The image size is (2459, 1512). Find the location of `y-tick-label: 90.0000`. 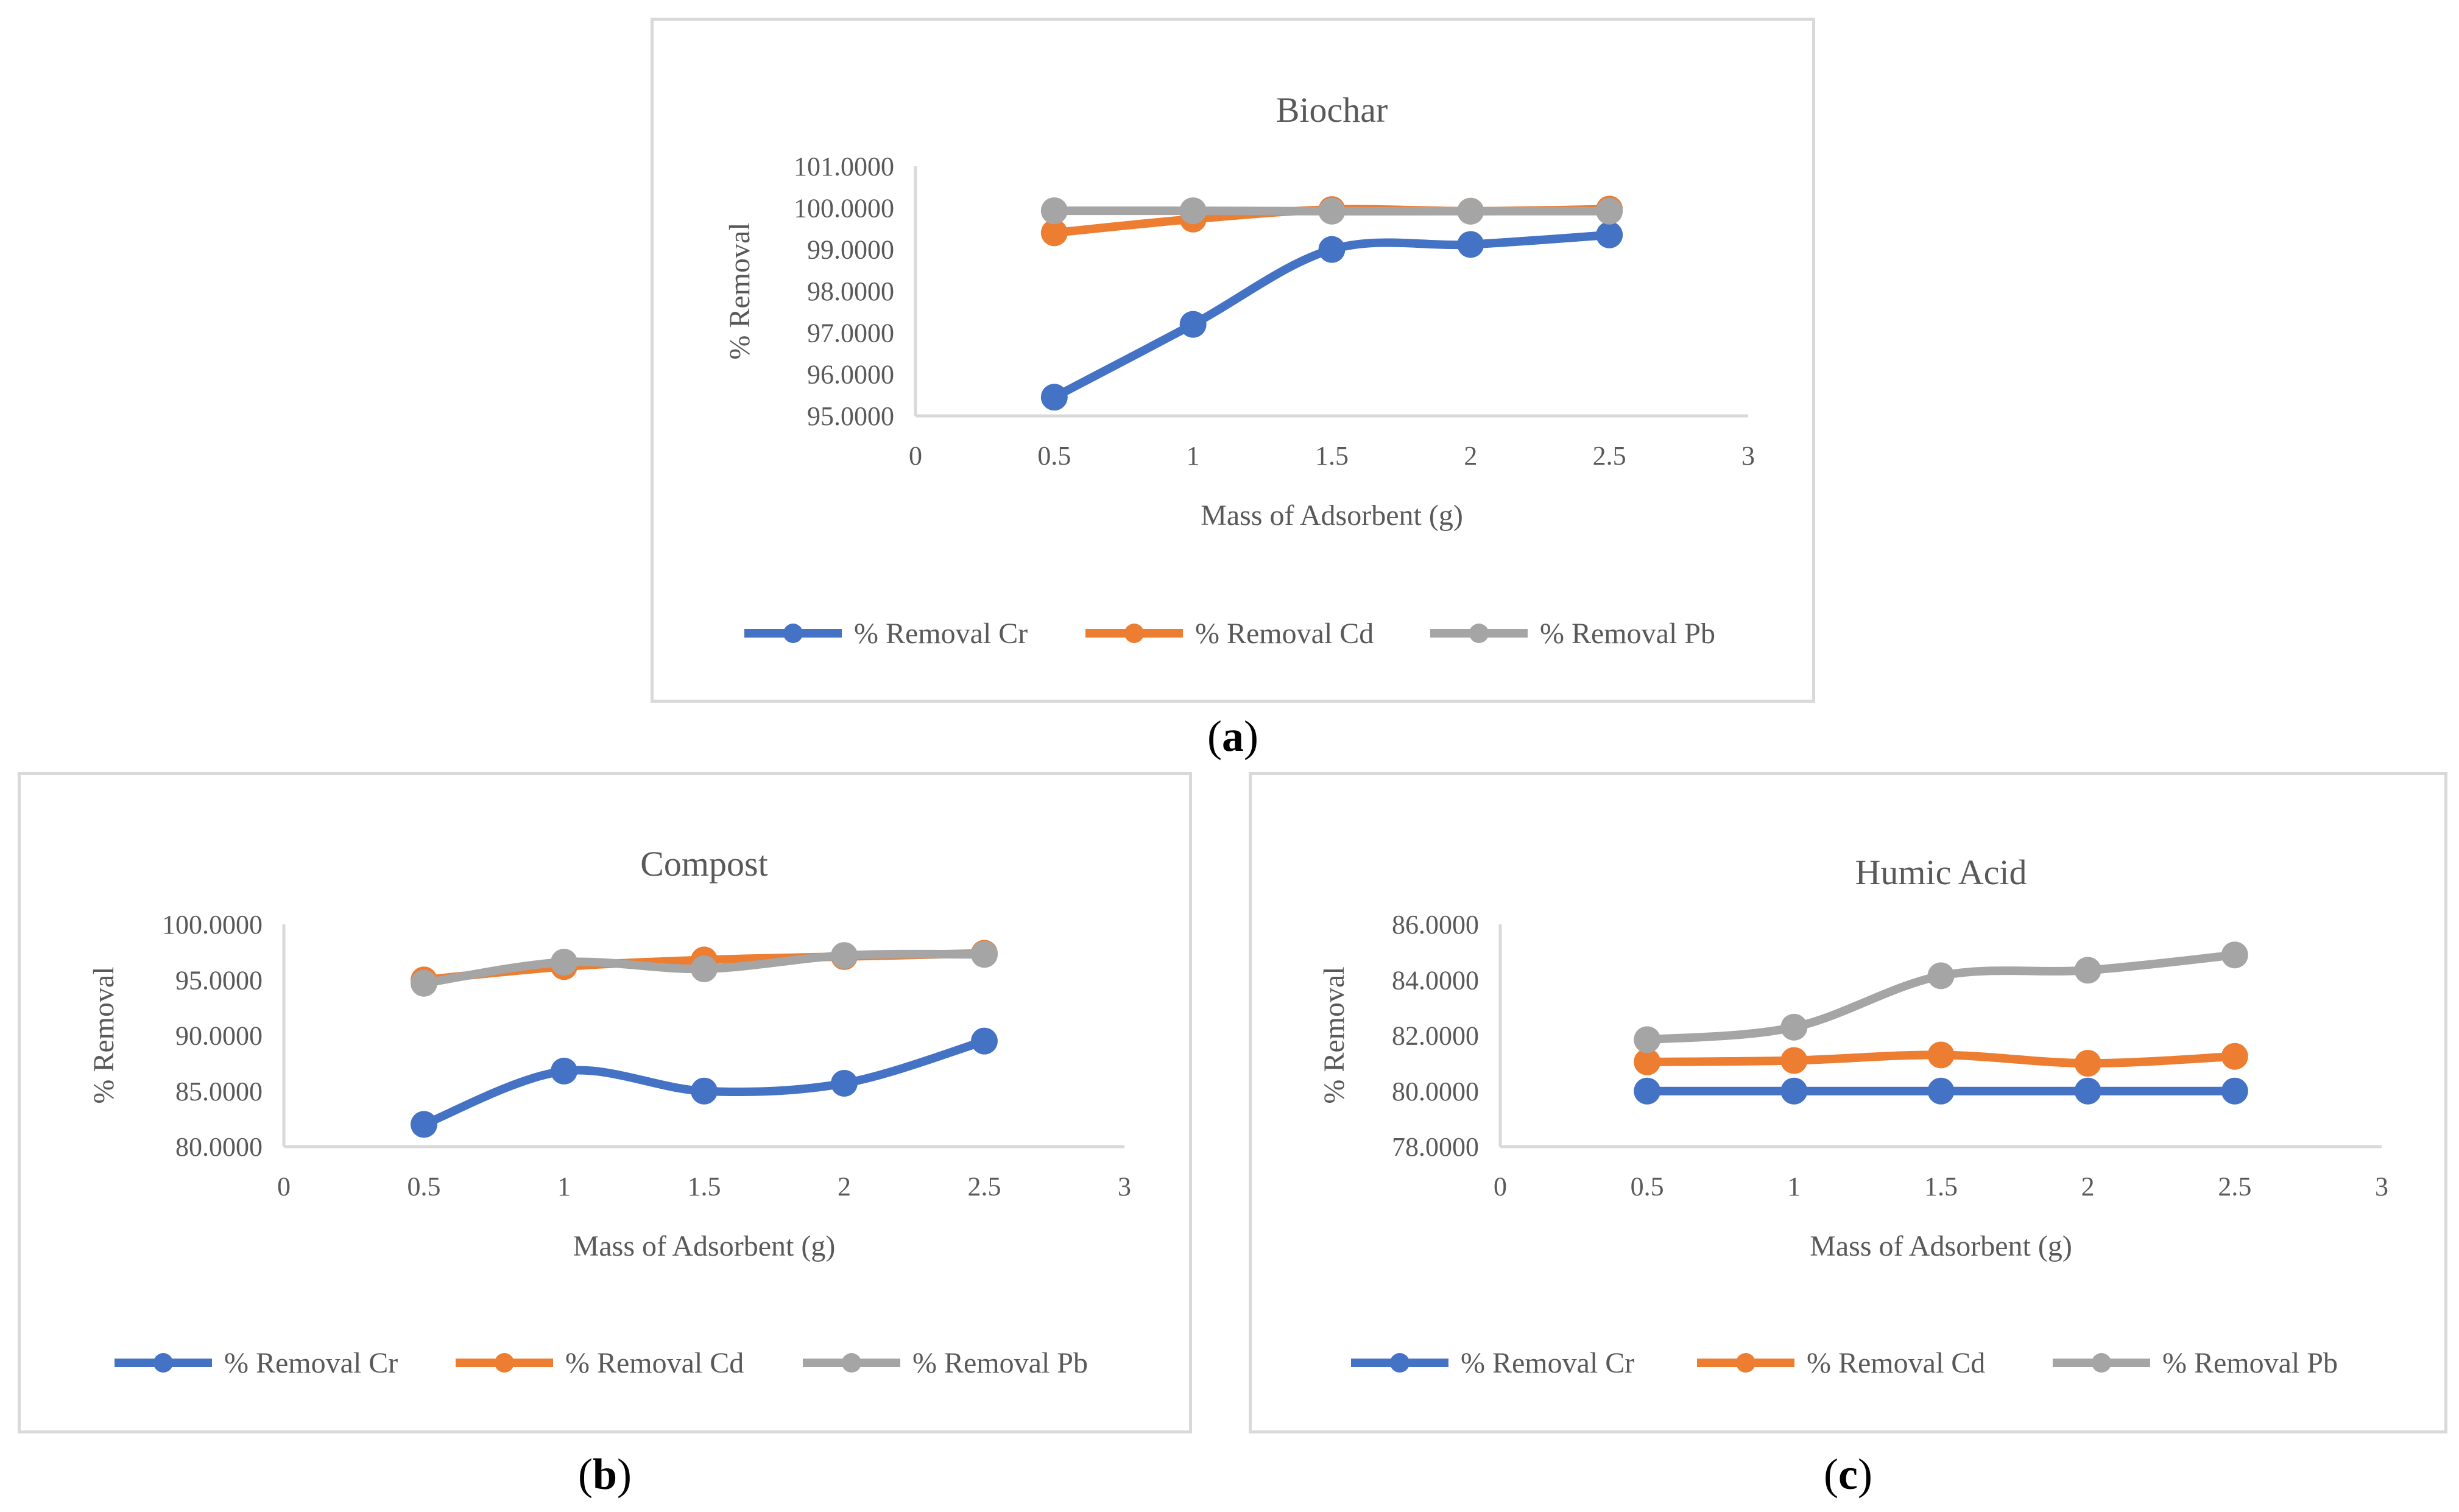

y-tick-label: 90.0000 is located at coordinates (219, 1036).